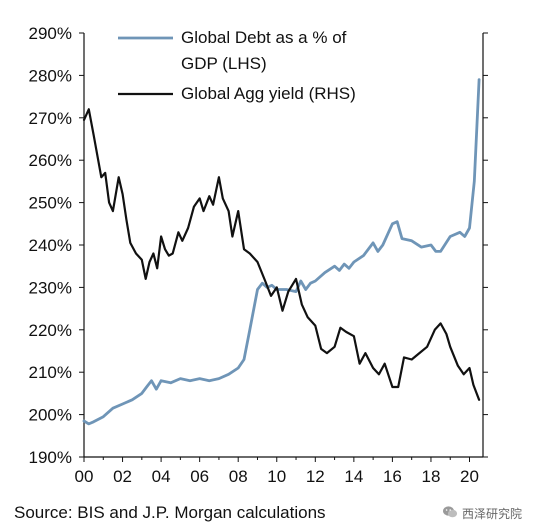  What do you see at coordinates (492, 514) in the screenshot?
I see `watermark: 西泽研究院` at bounding box center [492, 514].